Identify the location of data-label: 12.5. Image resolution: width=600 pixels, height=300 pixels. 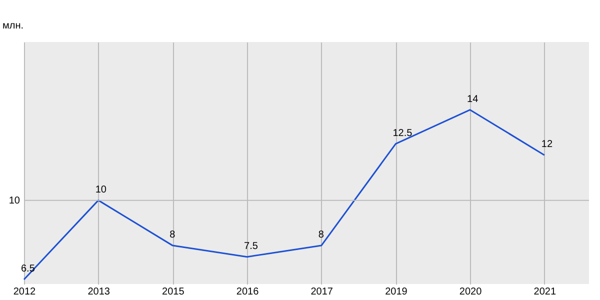
(402, 133).